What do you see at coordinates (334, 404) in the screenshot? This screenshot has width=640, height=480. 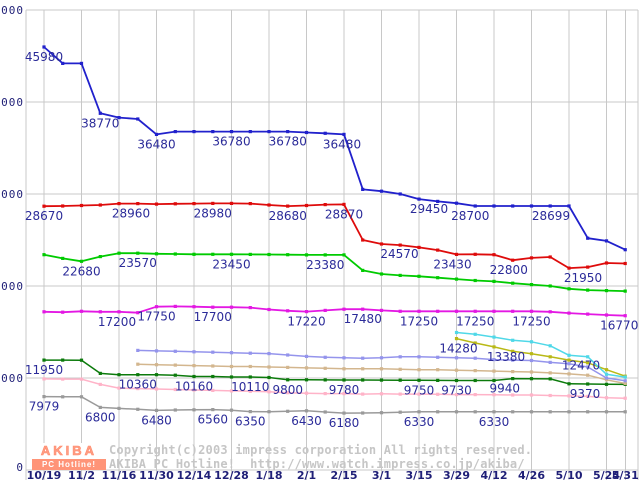 I see `series-line-gray` at bounding box center [334, 404].